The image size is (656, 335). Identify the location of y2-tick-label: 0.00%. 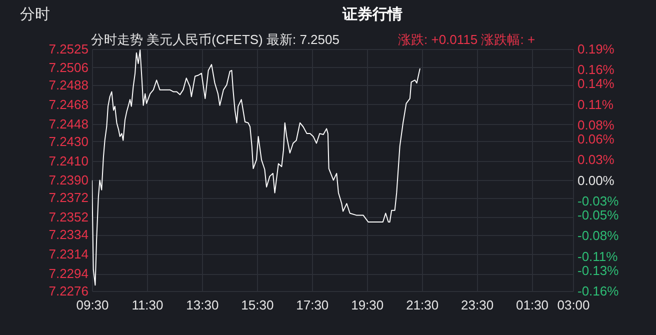
(596, 180).